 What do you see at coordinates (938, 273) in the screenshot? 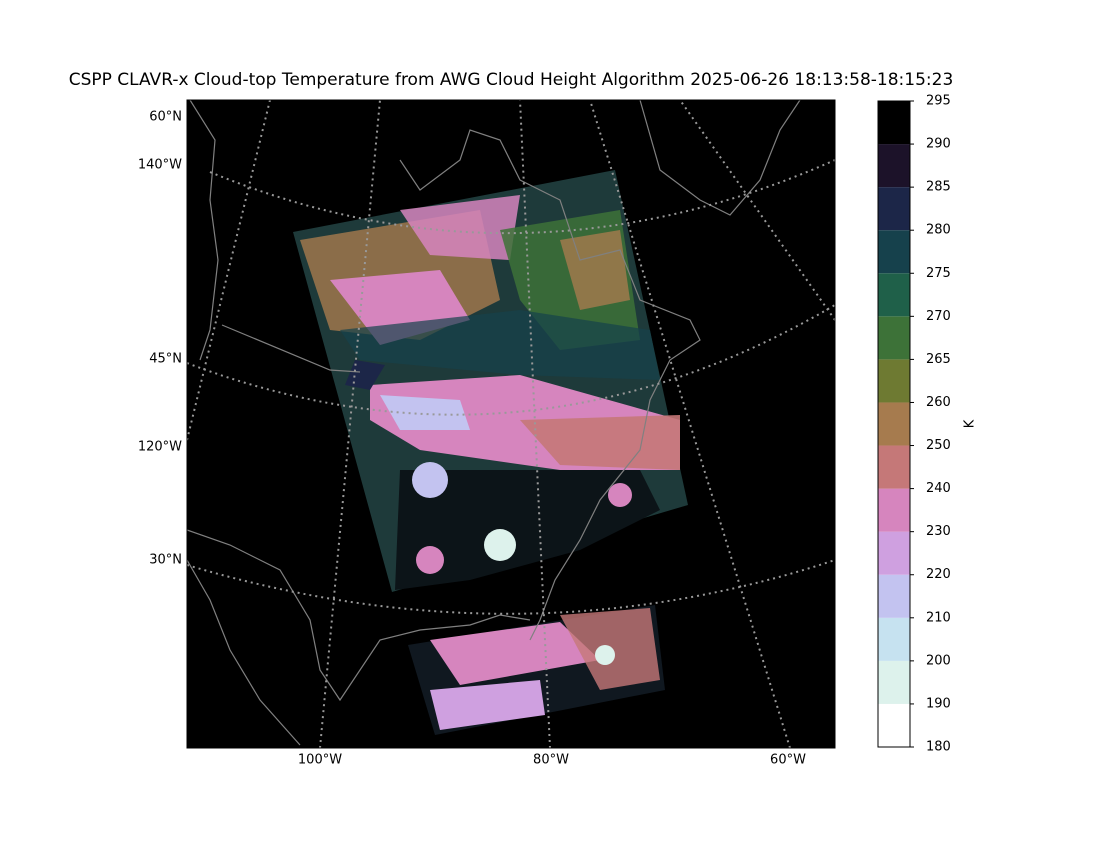
I see `colorbar-tick-label: 275` at bounding box center [938, 273].